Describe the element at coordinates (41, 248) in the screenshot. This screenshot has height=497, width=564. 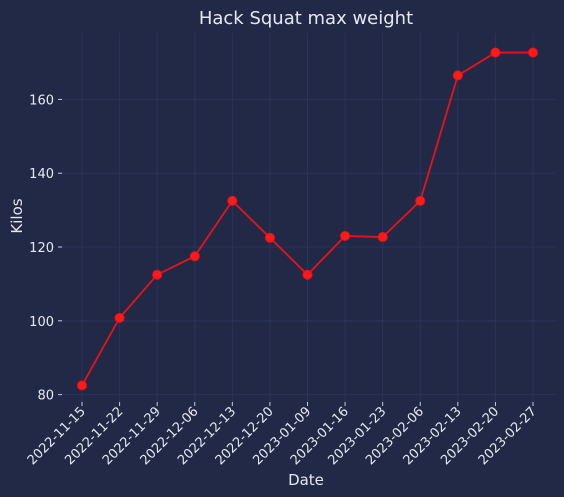
I see `y-tick-label: 120` at that location.